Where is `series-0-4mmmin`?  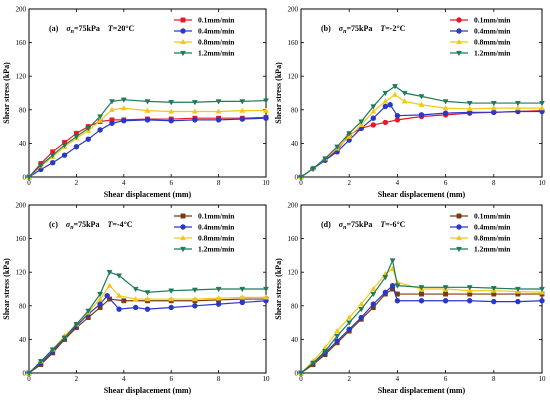
series-0-4mmmin is located at coordinates (147, 147).